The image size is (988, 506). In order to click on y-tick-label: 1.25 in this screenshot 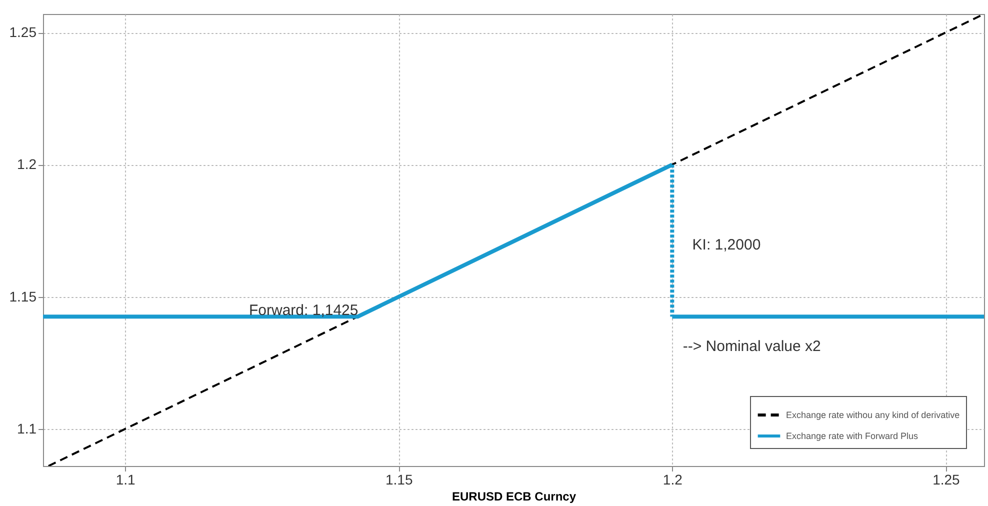, I will do `click(23, 32)`.